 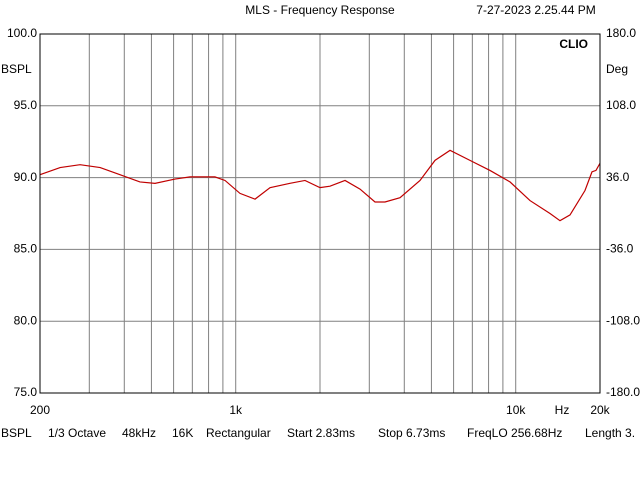 I want to click on data-line, so click(x=320, y=185).